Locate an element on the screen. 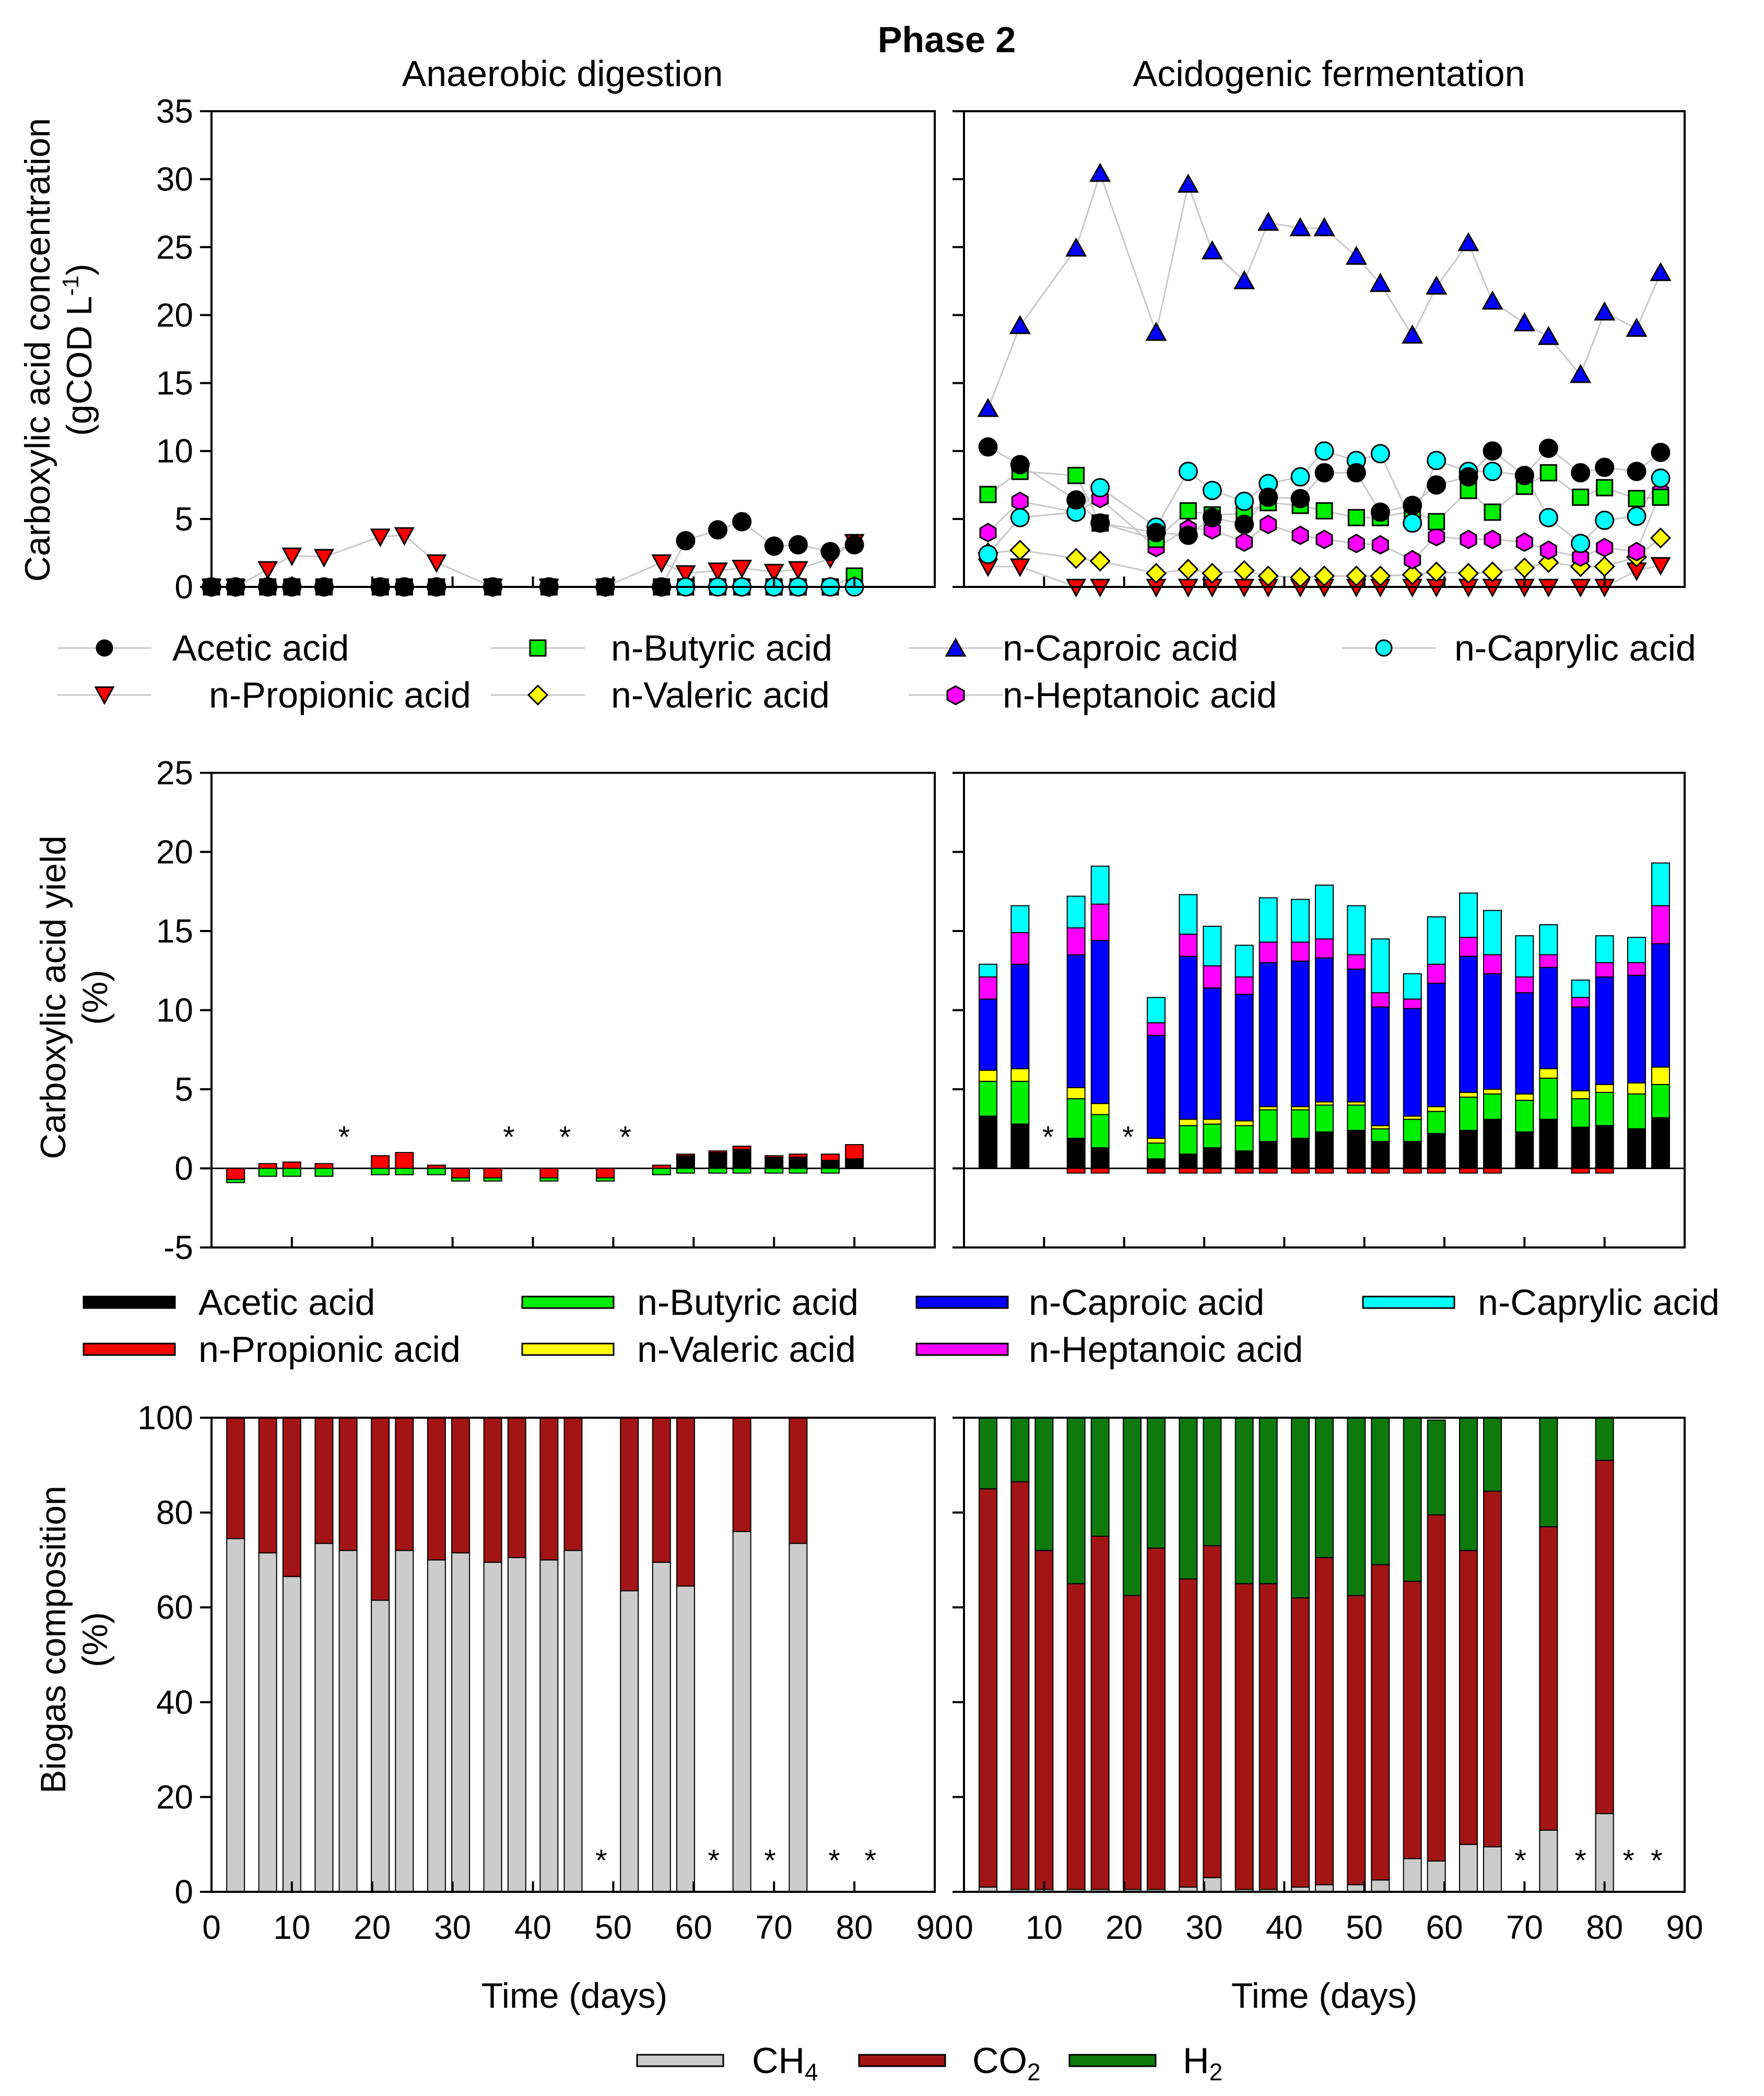  legend-marker-valeric is located at coordinates (538, 695).